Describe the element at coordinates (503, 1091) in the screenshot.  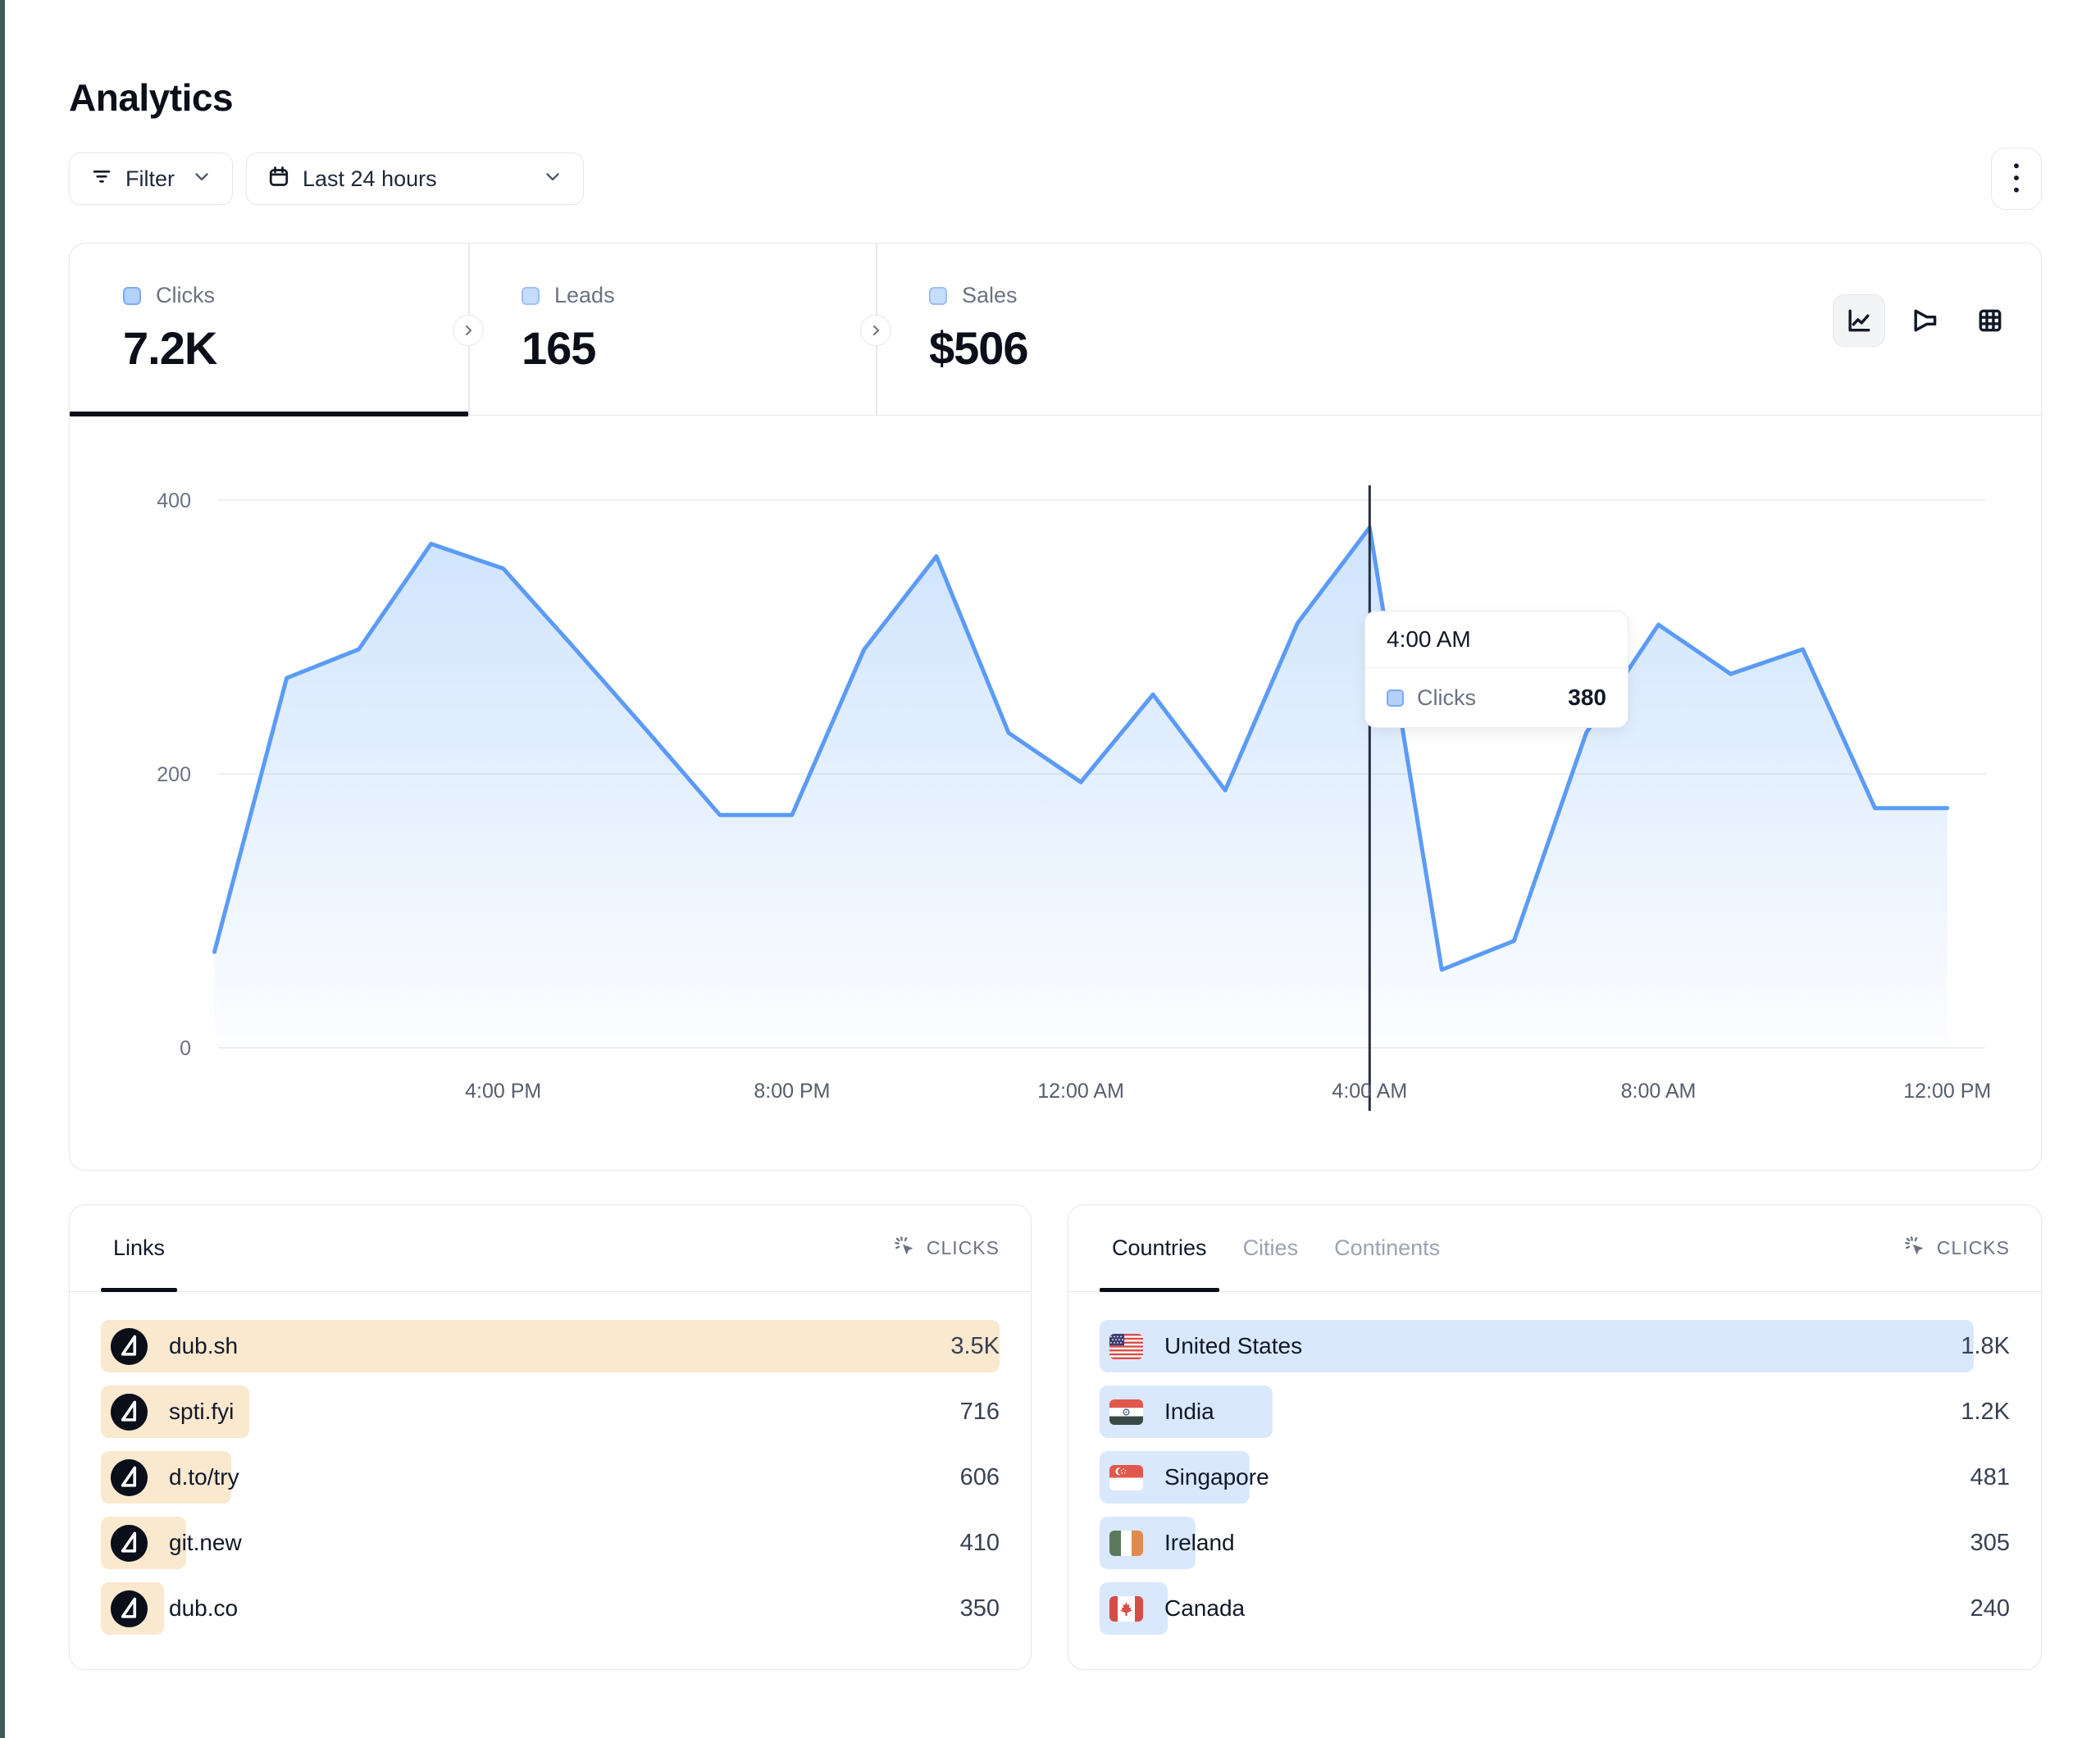
I see `svg-text: 4:00 PM` at that location.